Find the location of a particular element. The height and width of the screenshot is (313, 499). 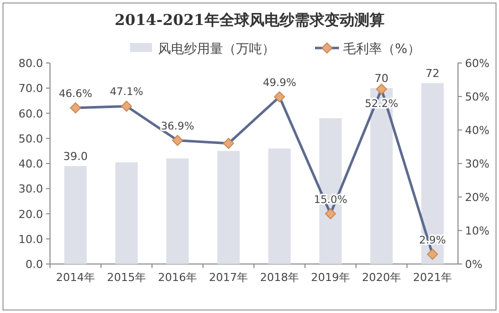

data-label: 49.9% is located at coordinates (279, 82).